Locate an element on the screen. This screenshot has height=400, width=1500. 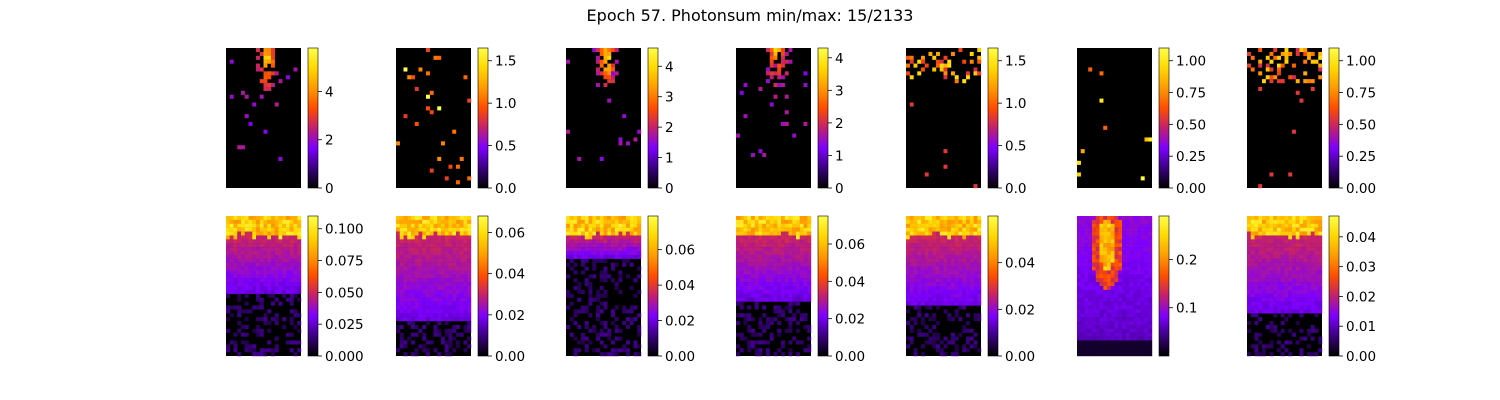
colorbar-tick-label: 0.01 is located at coordinates (1361, 327).